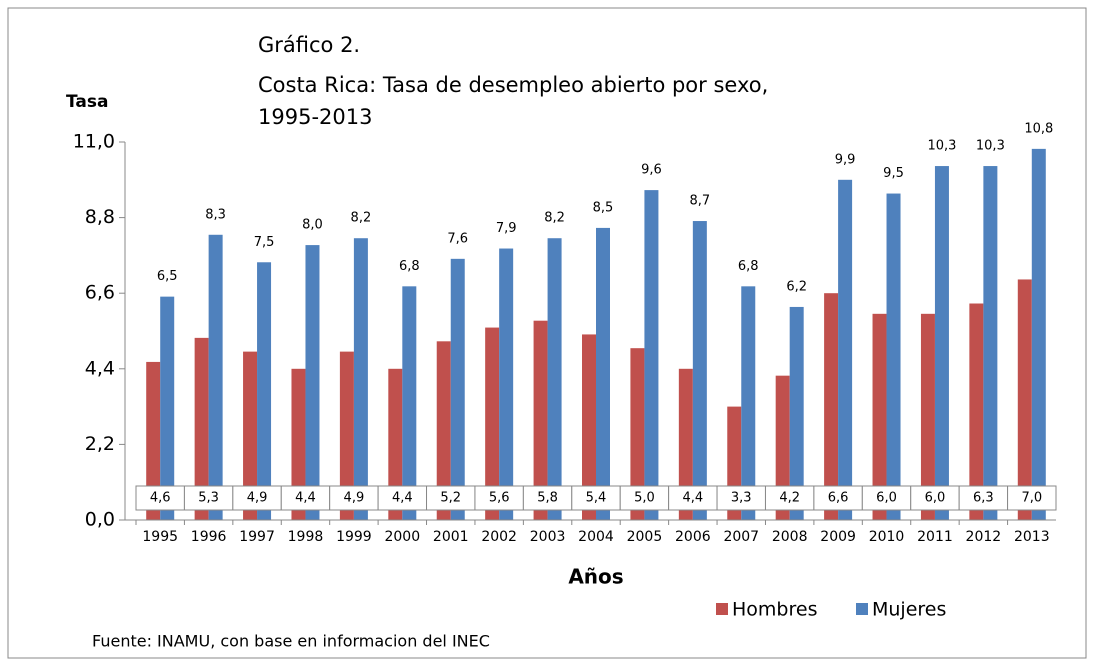 The height and width of the screenshot is (670, 1094). I want to click on value-label: 4,9, so click(257, 498).